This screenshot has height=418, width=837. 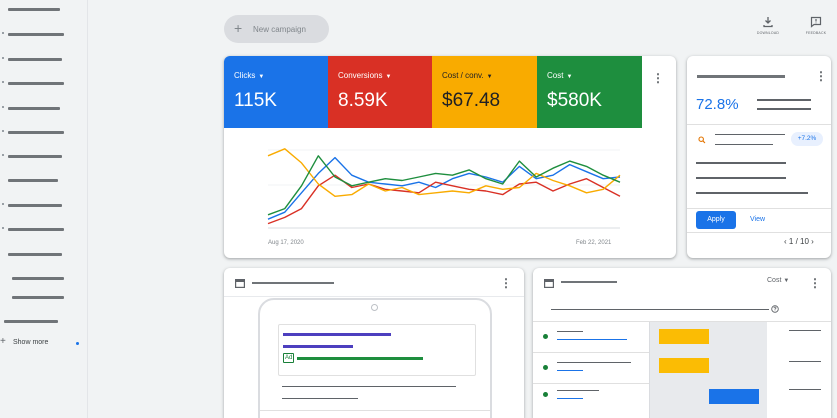 What do you see at coordinates (812, 241) in the screenshot?
I see `chevron-right-icon: ›` at bounding box center [812, 241].